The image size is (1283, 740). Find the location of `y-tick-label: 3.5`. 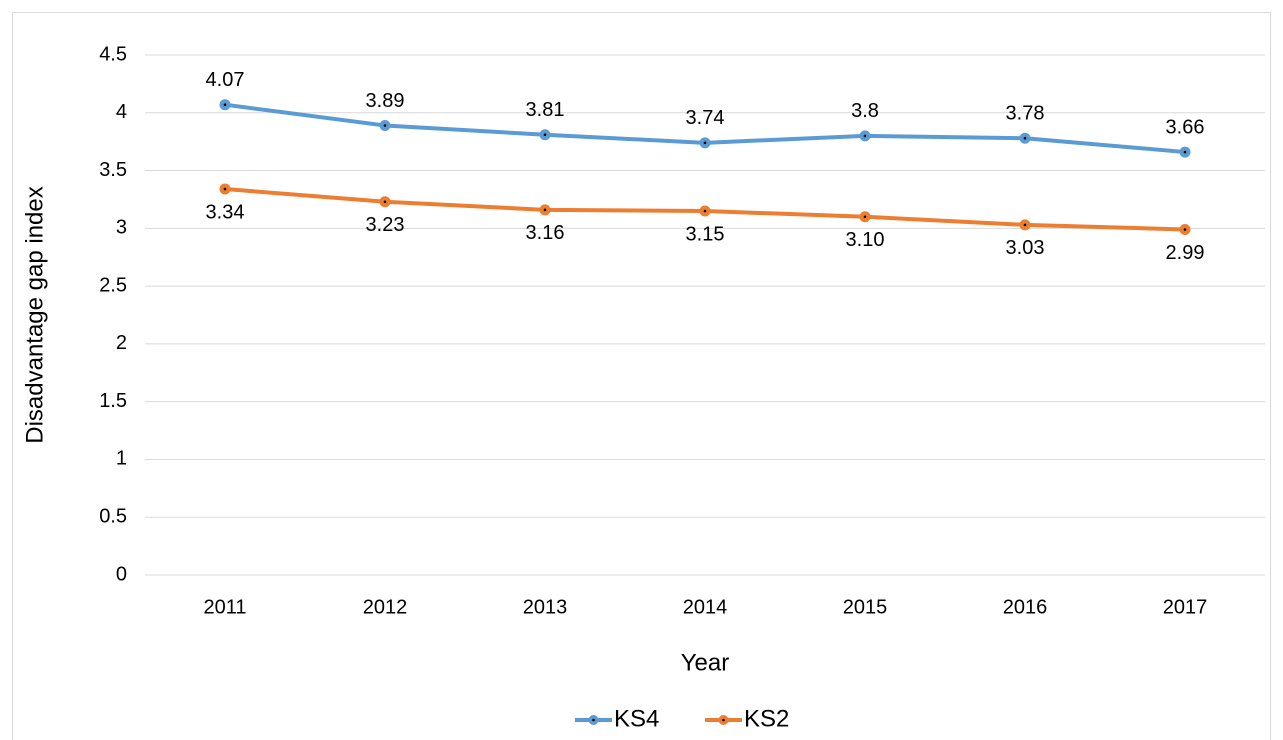

y-tick-label: 3.5 is located at coordinates (113, 170).